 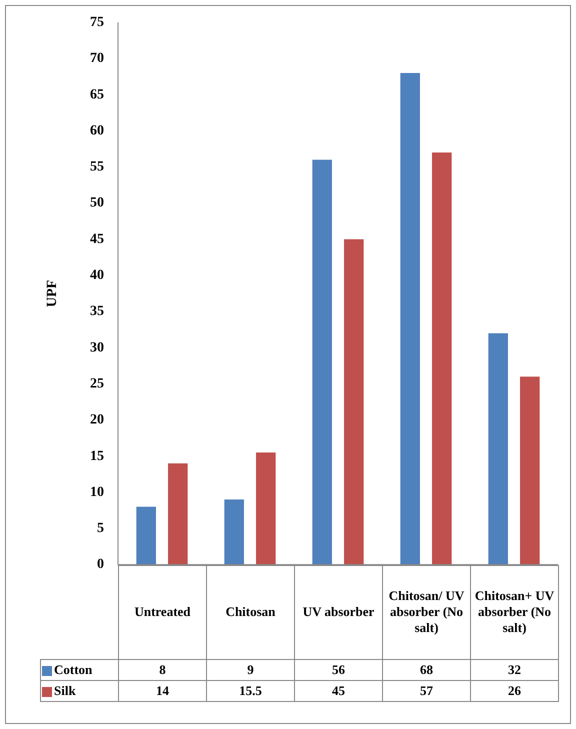 What do you see at coordinates (97, 94) in the screenshot?
I see `y-tick-label: 65` at bounding box center [97, 94].